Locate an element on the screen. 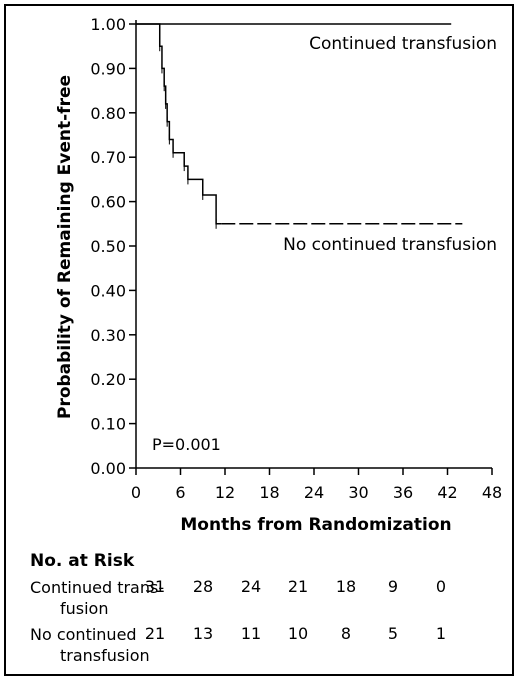 The width and height of the screenshot is (520, 682). risk-value: 0 is located at coordinates (441, 586).